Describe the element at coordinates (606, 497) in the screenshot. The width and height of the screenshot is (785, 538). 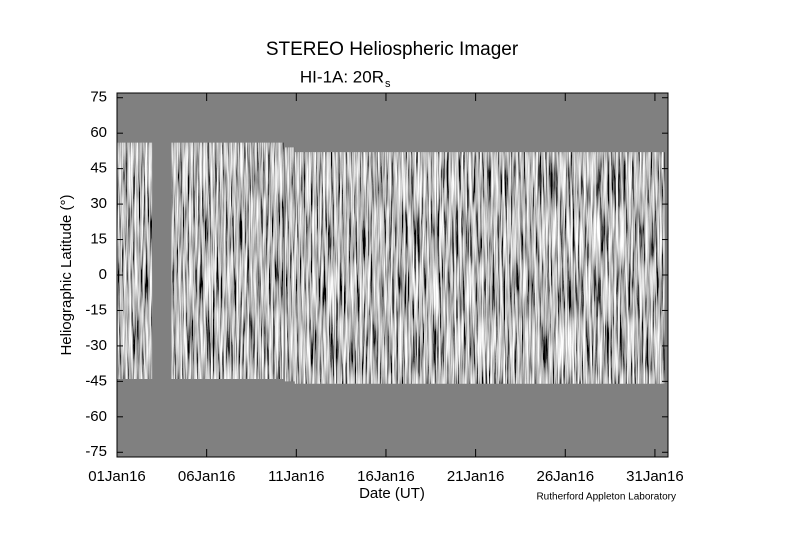
I see `credit: Rutherford Appleton Laboratory` at that location.